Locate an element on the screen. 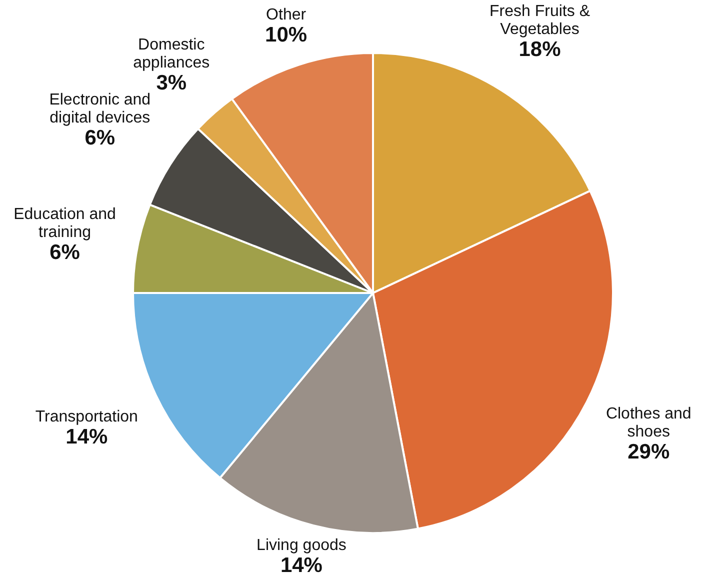 The image size is (702, 578). slice-label: Living goods is located at coordinates (301, 545).